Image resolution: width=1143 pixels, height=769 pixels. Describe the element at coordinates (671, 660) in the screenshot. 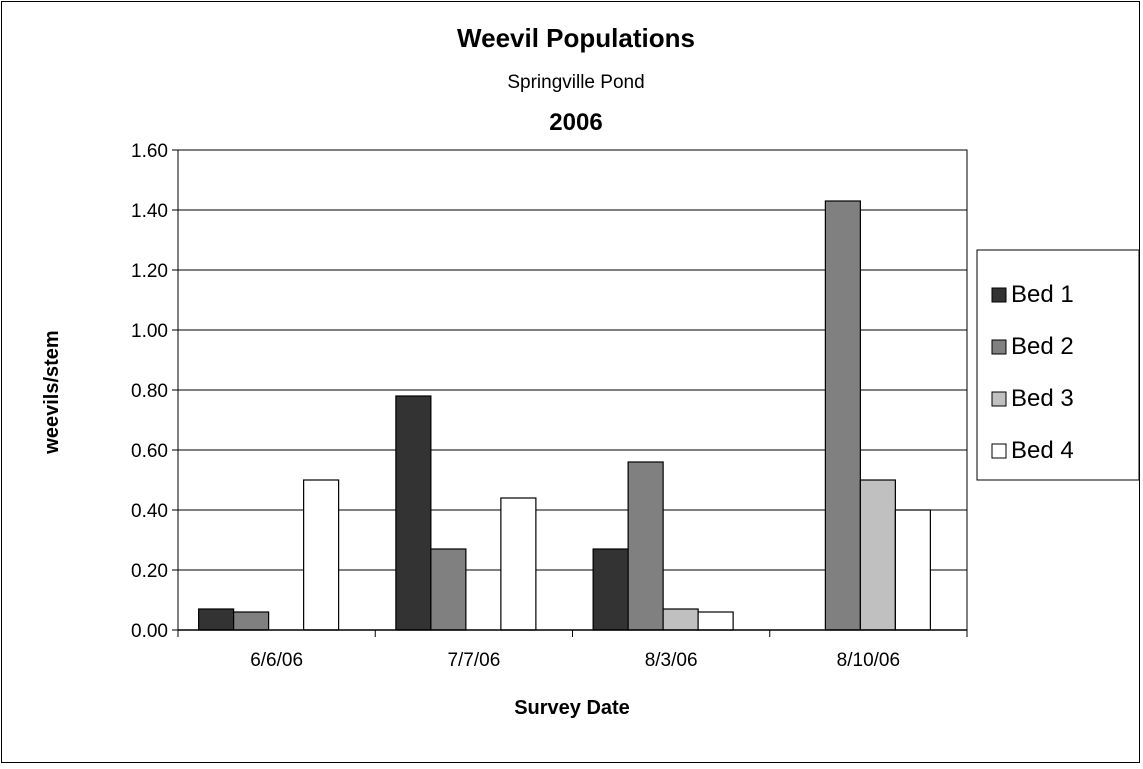

I see `x-tick-label: 8/3/06` at that location.